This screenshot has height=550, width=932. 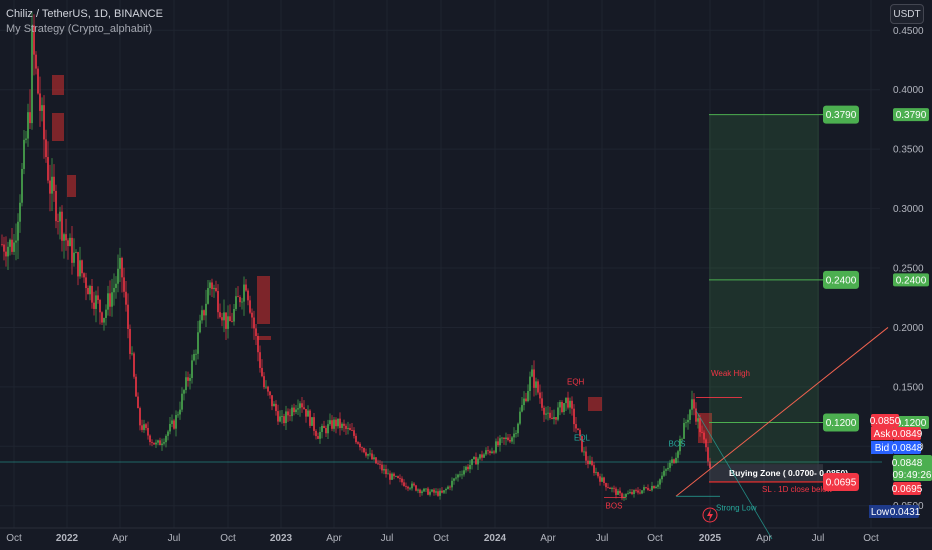 I want to click on lightning-icon, so click(x=710, y=515).